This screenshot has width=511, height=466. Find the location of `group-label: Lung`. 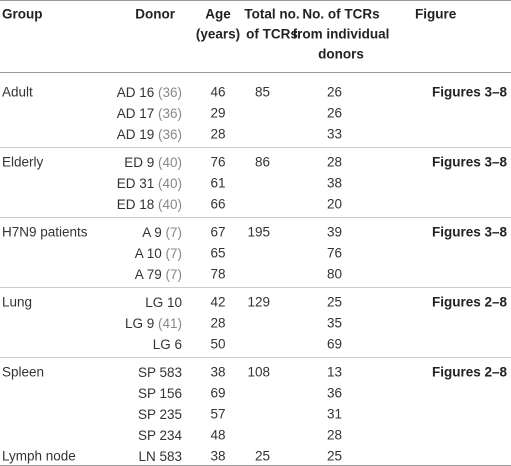

group-label: Lung is located at coordinates (17, 302).